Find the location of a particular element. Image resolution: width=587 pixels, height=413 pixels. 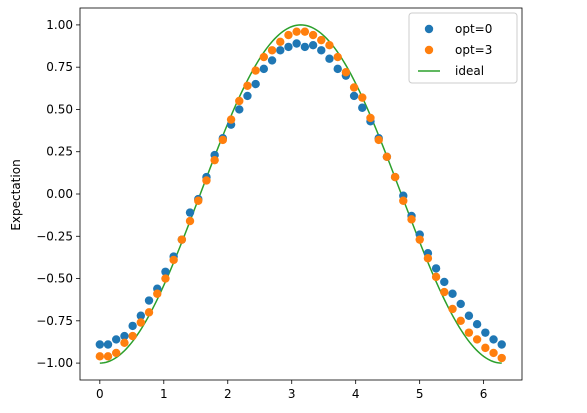

x-tick-label: 5 is located at coordinates (420, 394).